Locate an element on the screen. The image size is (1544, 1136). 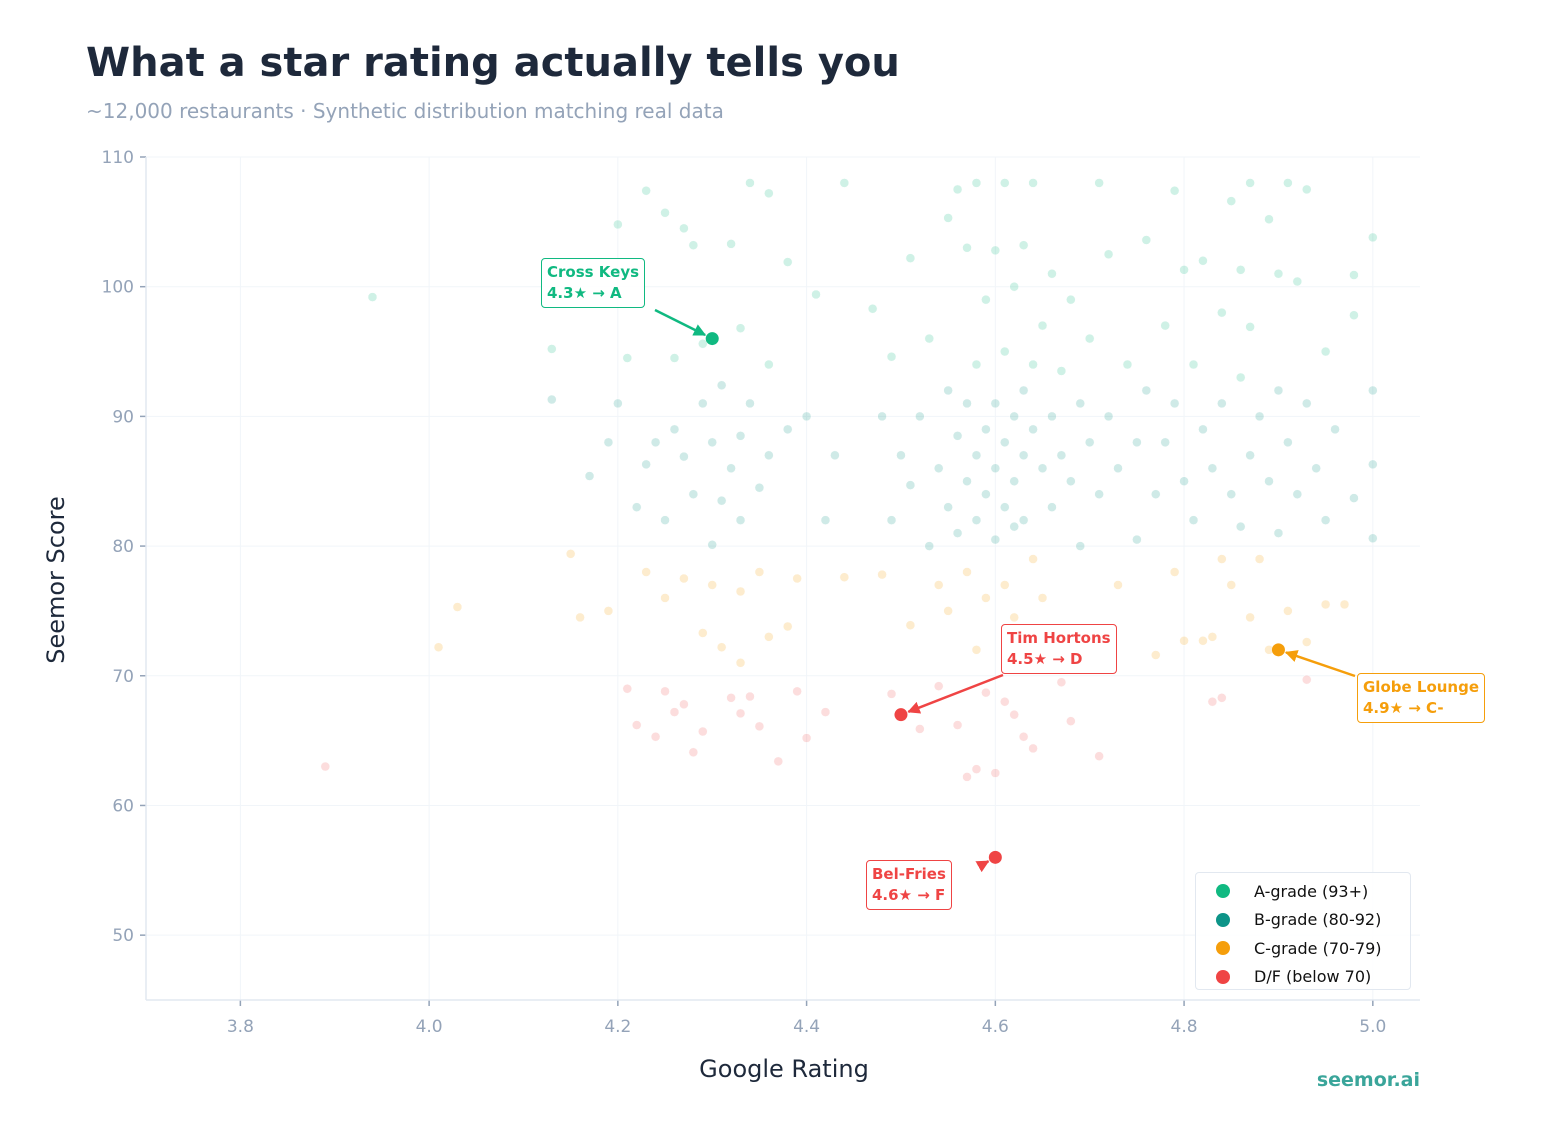
x-tick-label: 4.2 is located at coordinates (617, 1027).